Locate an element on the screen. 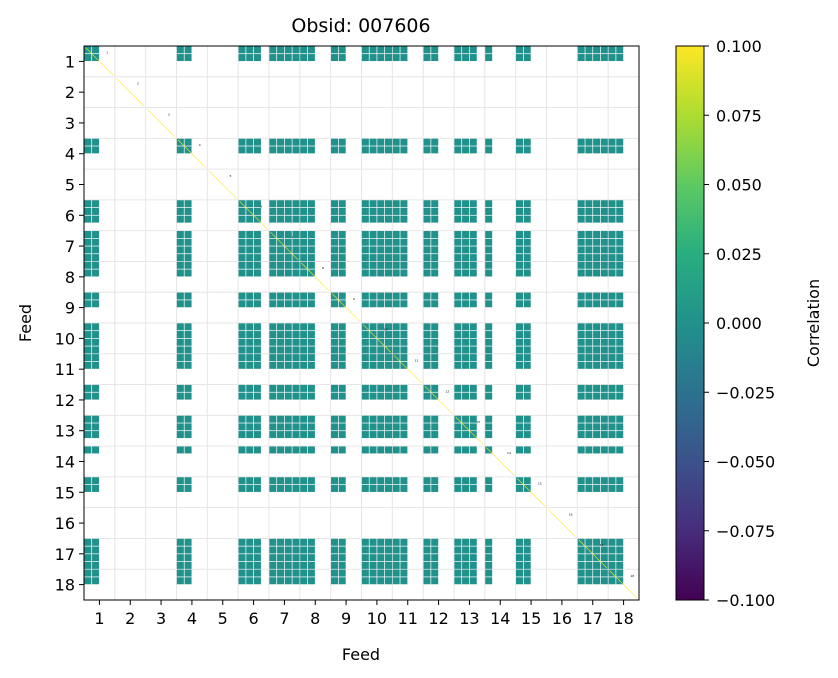 Image resolution: width=838 pixels, height=678 pixels. diagonal-feed-label: 4 is located at coordinates (200, 145).